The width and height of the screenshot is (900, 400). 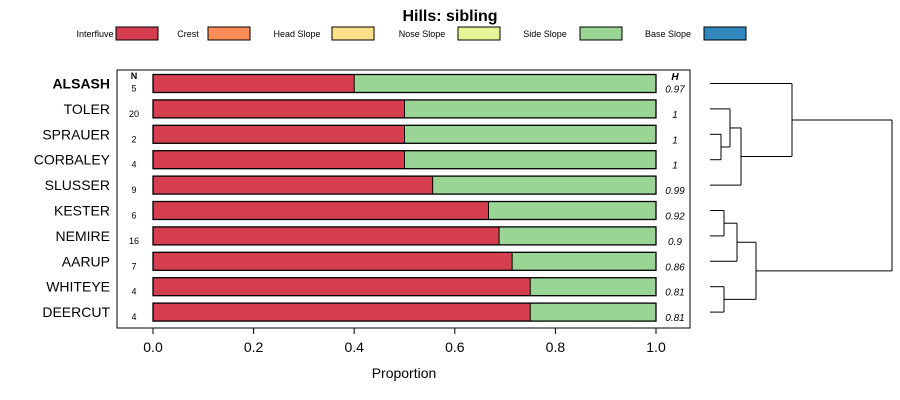 What do you see at coordinates (354, 347) in the screenshot?
I see `x-tick-label: 0.4` at bounding box center [354, 347].